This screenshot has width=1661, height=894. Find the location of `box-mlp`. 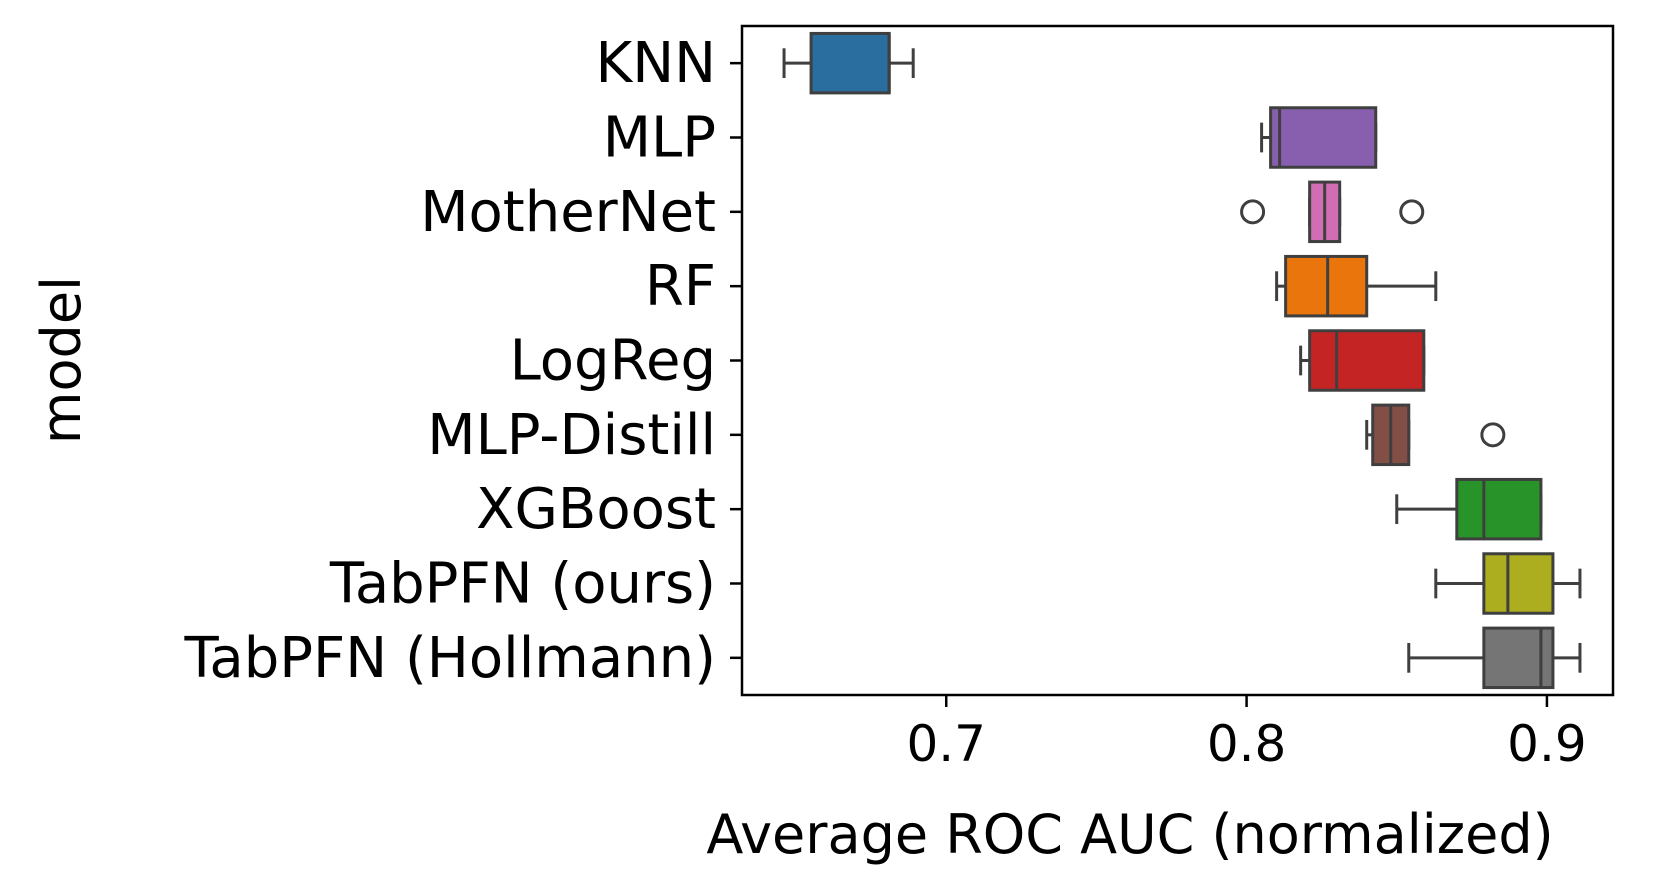

box-mlp is located at coordinates (1319, 137).